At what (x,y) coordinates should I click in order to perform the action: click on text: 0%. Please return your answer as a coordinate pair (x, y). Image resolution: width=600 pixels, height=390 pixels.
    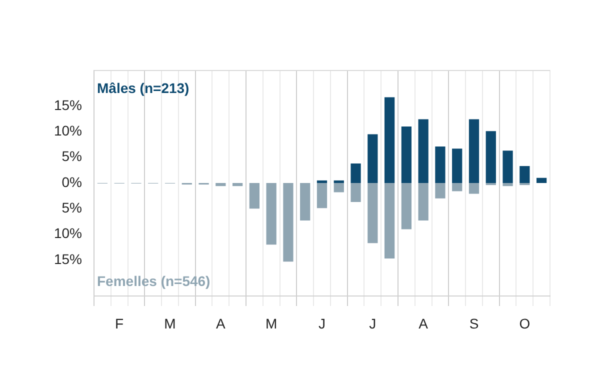
    Looking at the image, I should click on (72, 182).